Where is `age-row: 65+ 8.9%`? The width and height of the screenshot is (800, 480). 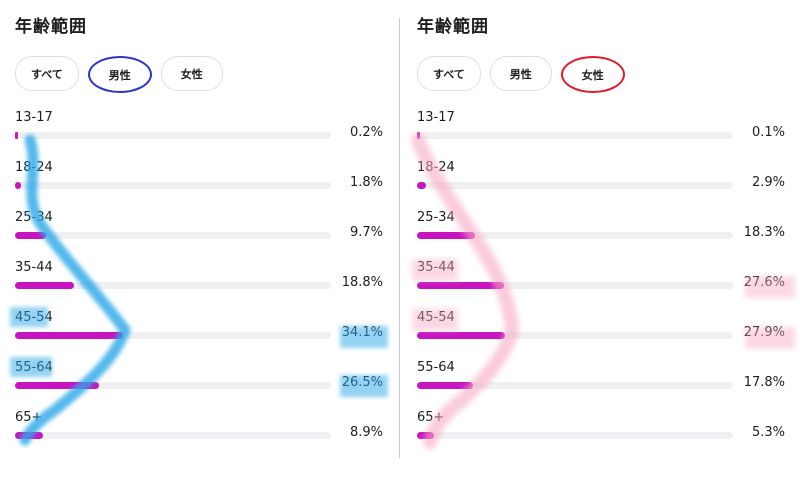
age-row: 65+ 8.9% is located at coordinates (201, 435).